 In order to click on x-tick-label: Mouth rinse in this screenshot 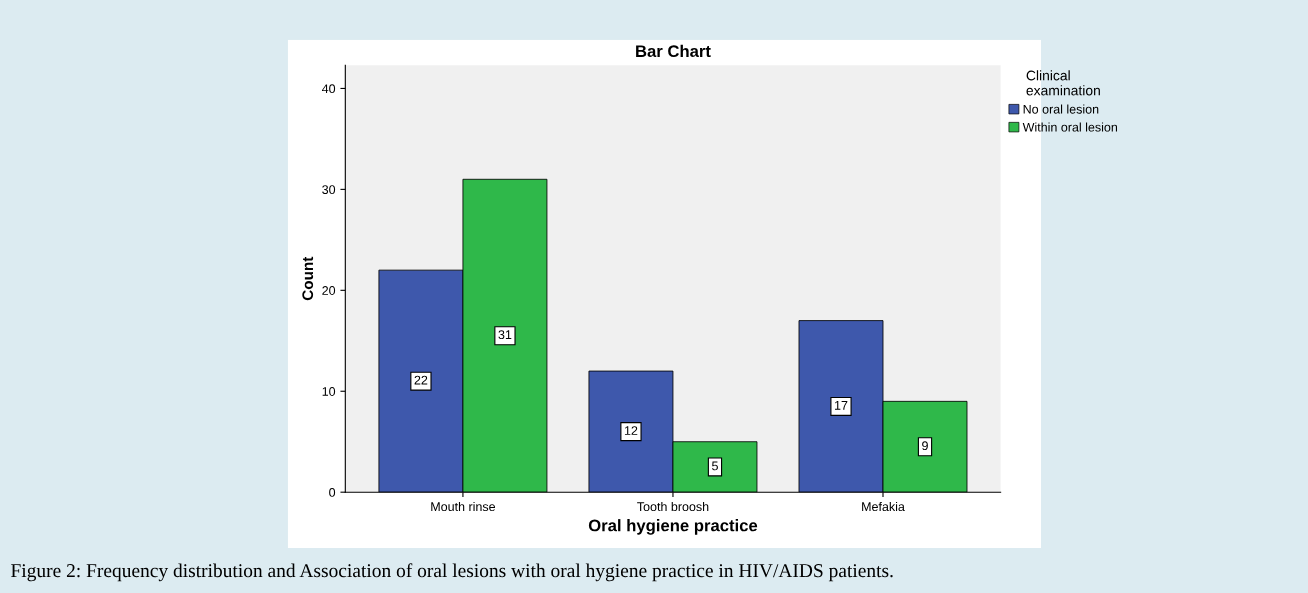, I will do `click(463, 506)`.